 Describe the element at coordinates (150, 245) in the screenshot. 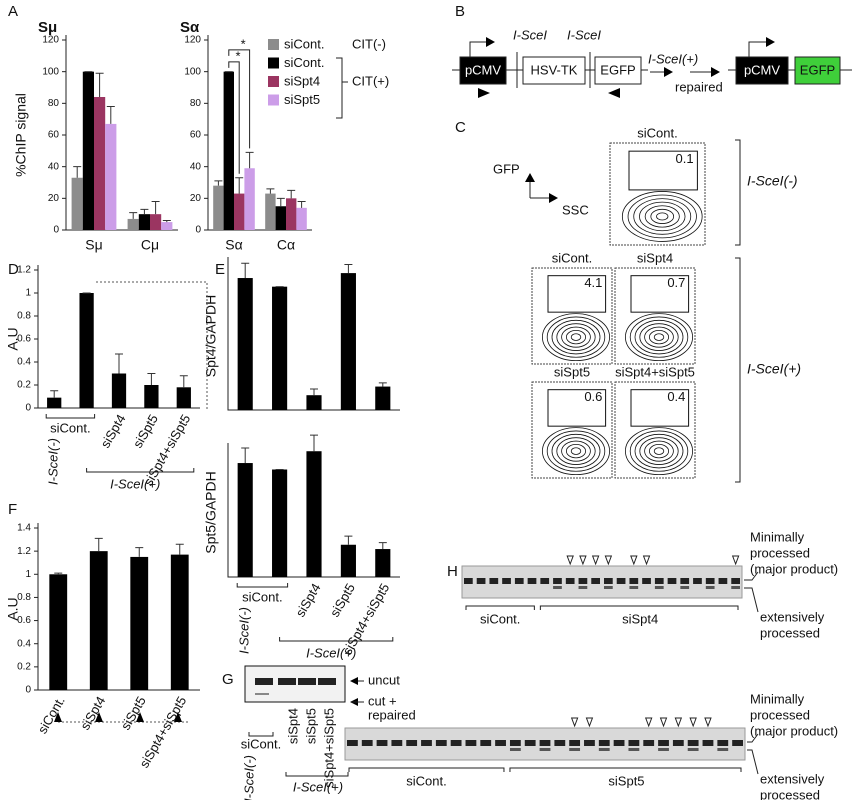

I see `x-tick-label: Cμ` at that location.